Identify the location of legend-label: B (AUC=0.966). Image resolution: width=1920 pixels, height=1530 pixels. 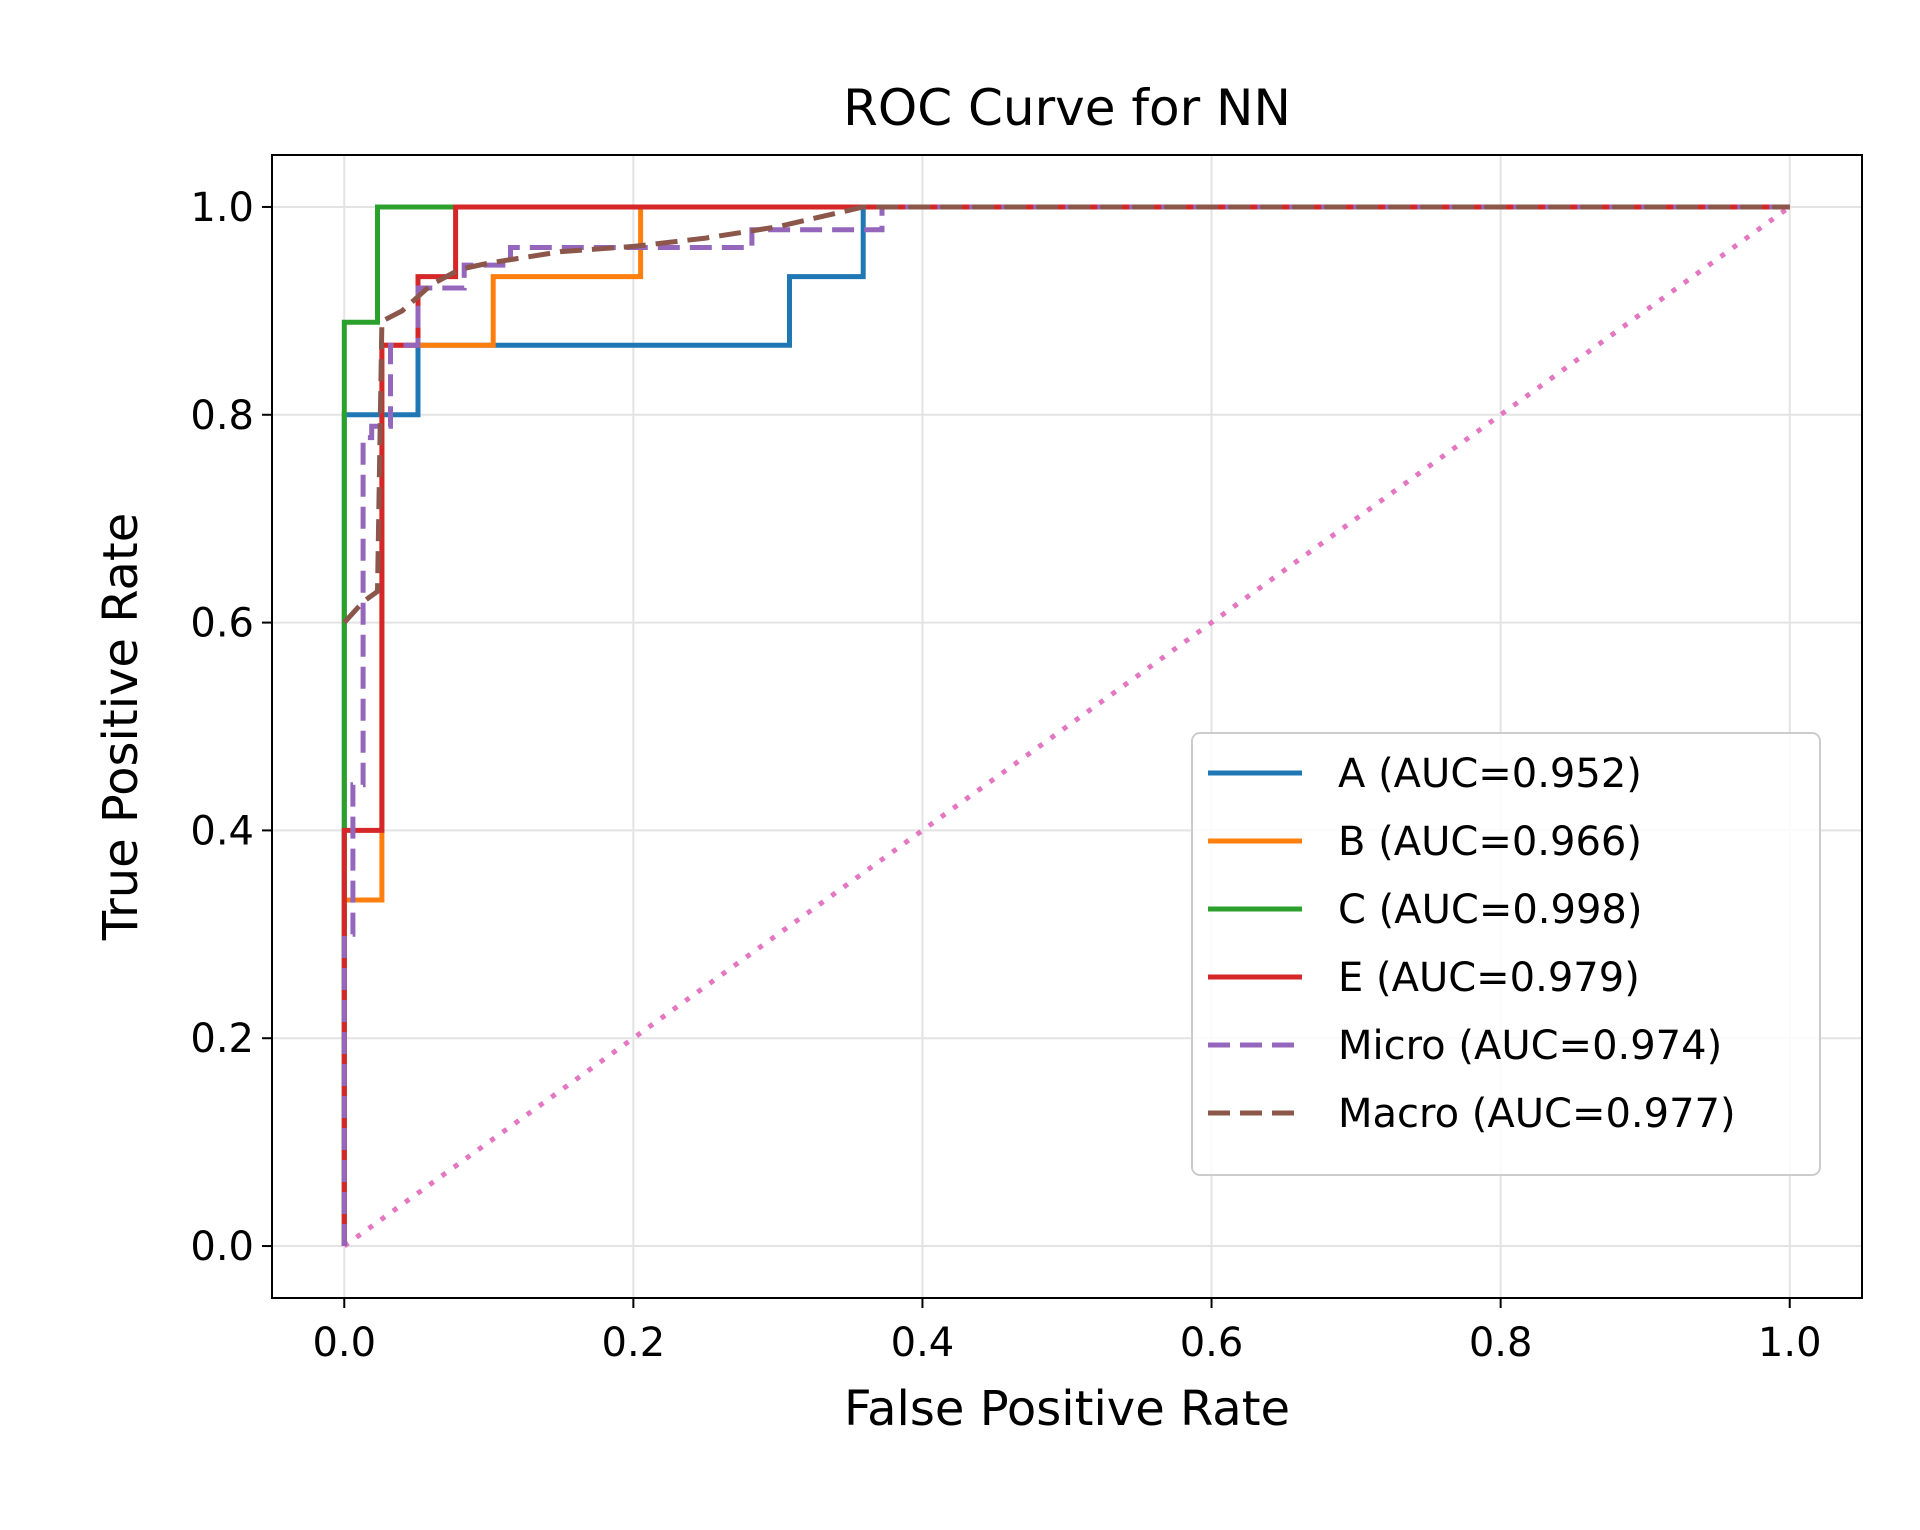
(1490, 842).